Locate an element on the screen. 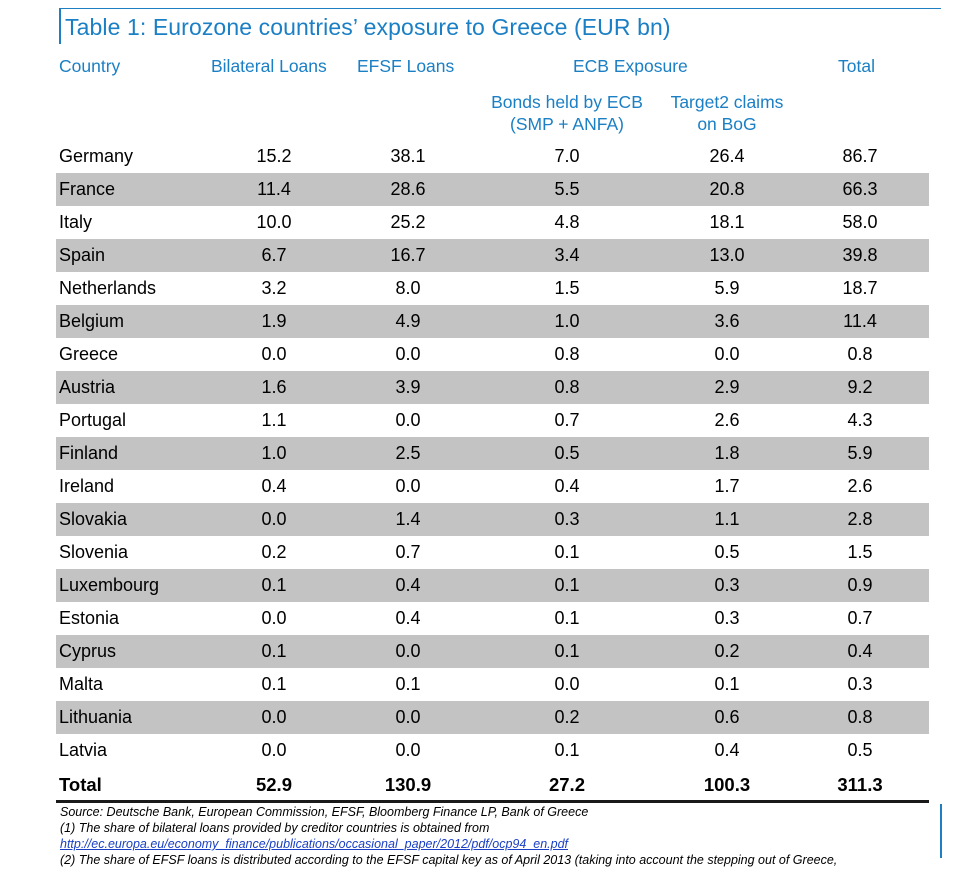 Image resolution: width=961 pixels, height=889 pixels. cell-efsf: 0.4 is located at coordinates (408, 585).